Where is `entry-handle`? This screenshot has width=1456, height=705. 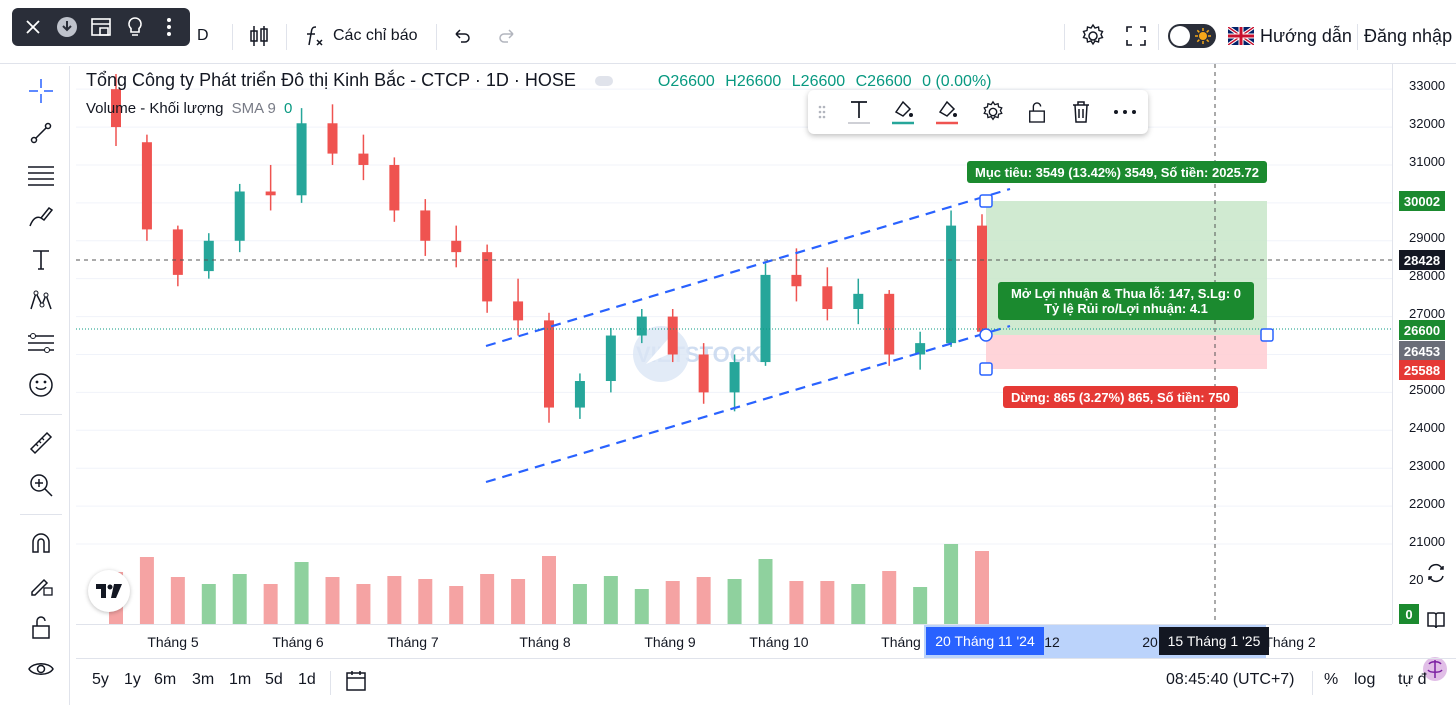 entry-handle is located at coordinates (986, 335).